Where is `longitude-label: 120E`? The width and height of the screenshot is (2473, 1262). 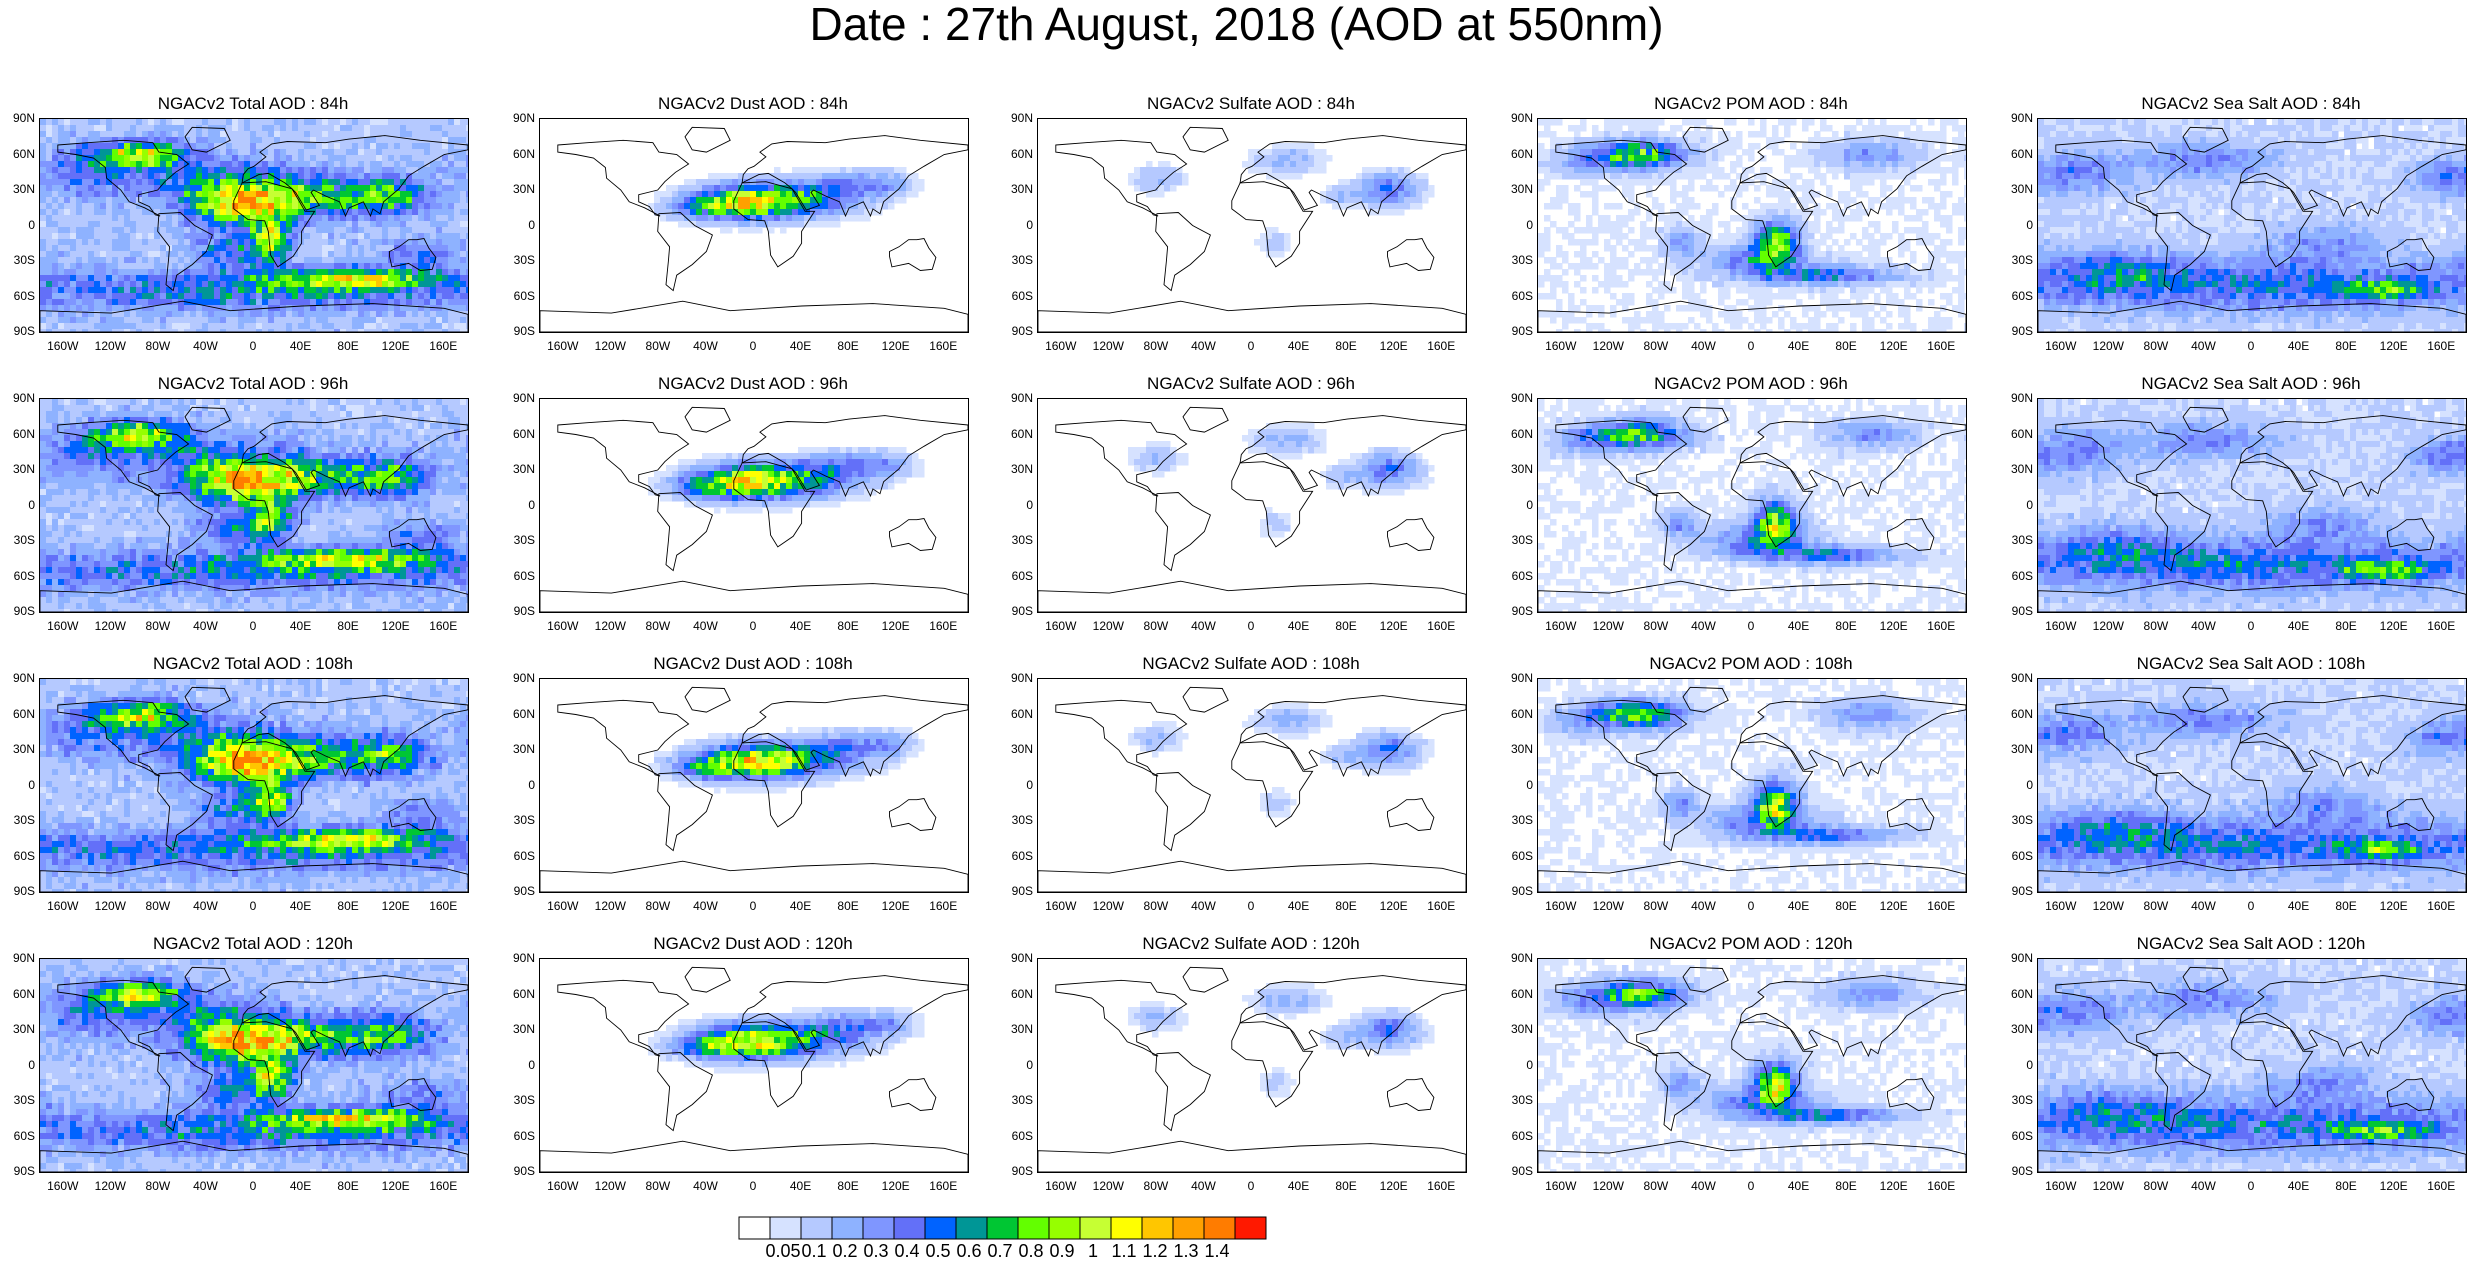 longitude-label: 120E is located at coordinates (2394, 1186).